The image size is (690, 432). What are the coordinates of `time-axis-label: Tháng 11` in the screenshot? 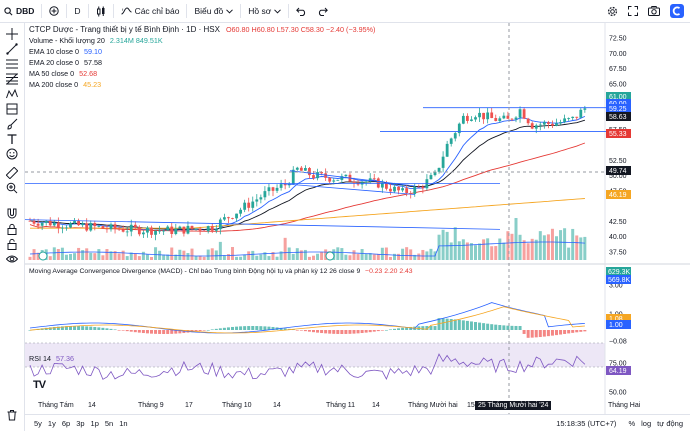 It's located at (341, 405).